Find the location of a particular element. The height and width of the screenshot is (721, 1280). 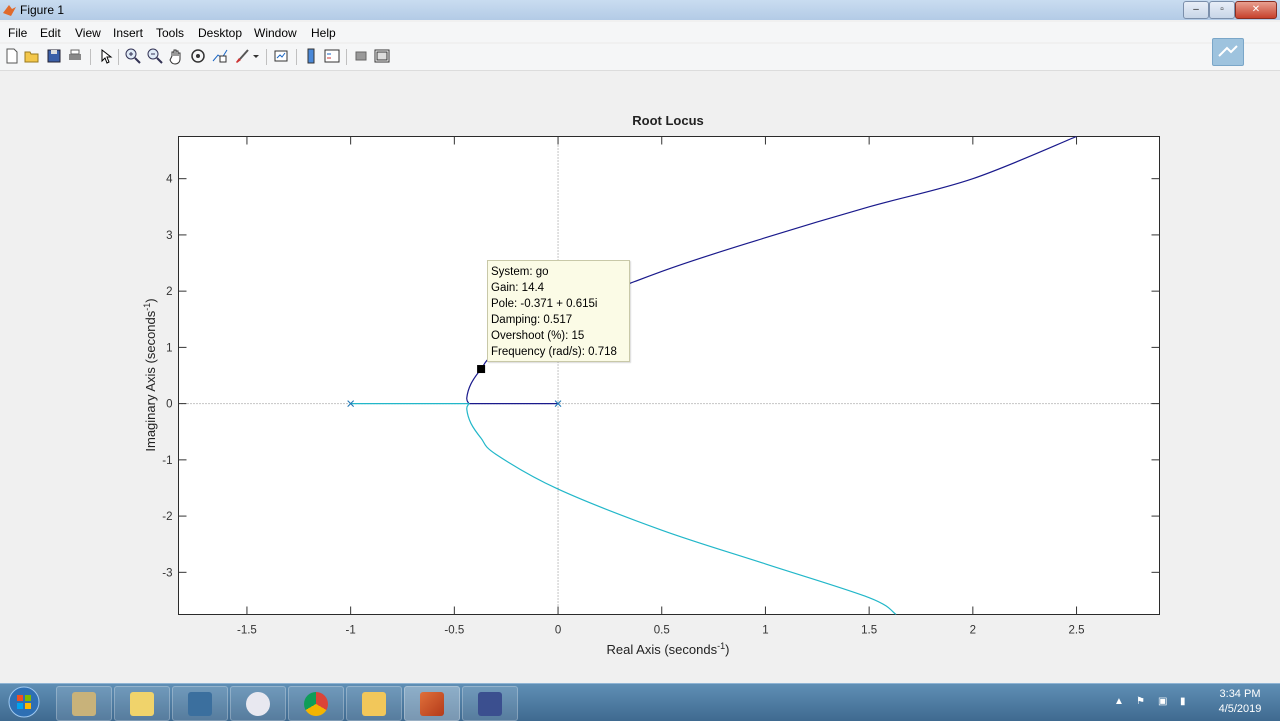

pan-icon is located at coordinates (176, 56).